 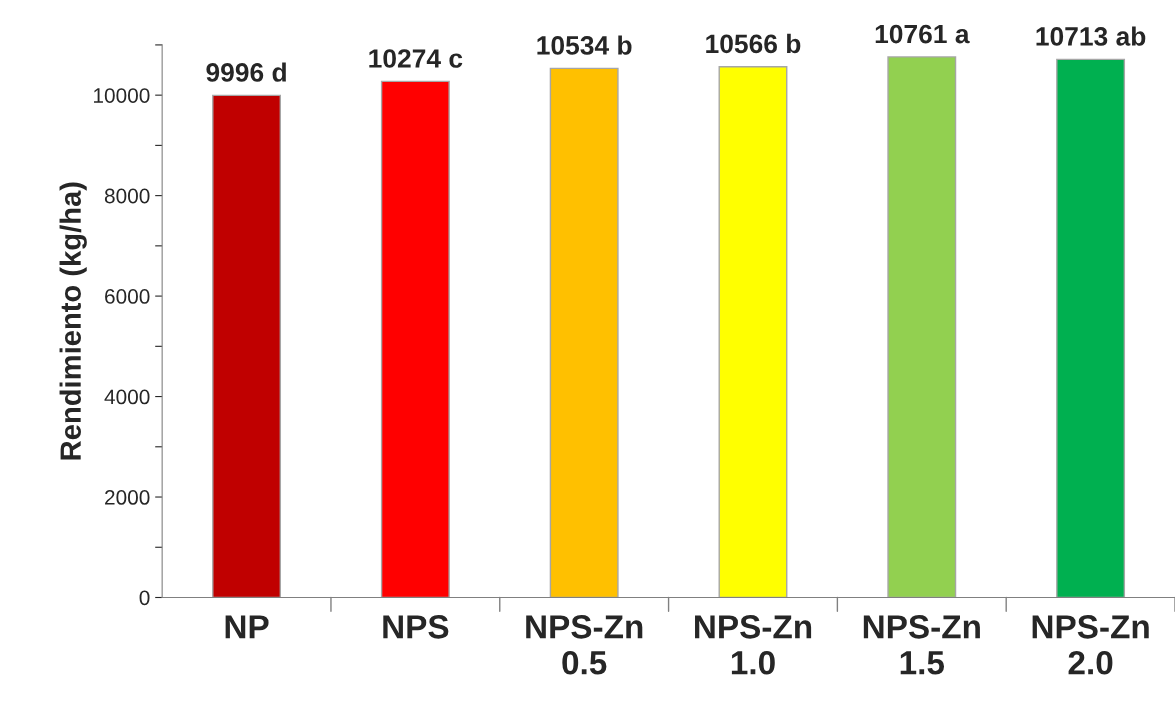 What do you see at coordinates (247, 627) in the screenshot?
I see `x-tick-label: NP` at bounding box center [247, 627].